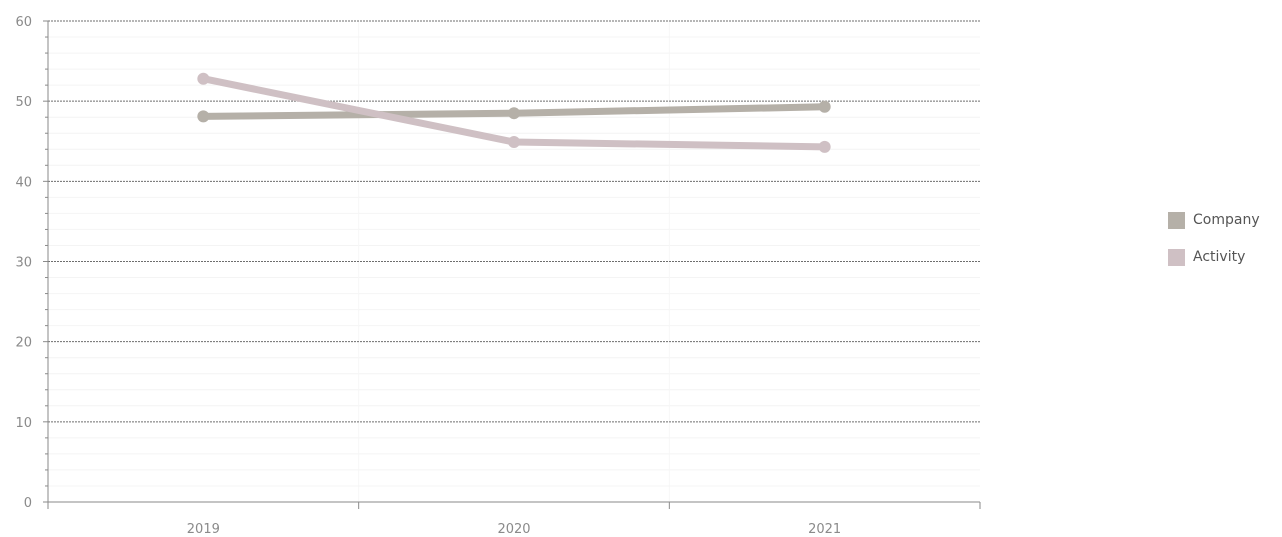 This screenshot has height=537, width=1282. I want to click on legend-swatch-company, so click(1176, 220).